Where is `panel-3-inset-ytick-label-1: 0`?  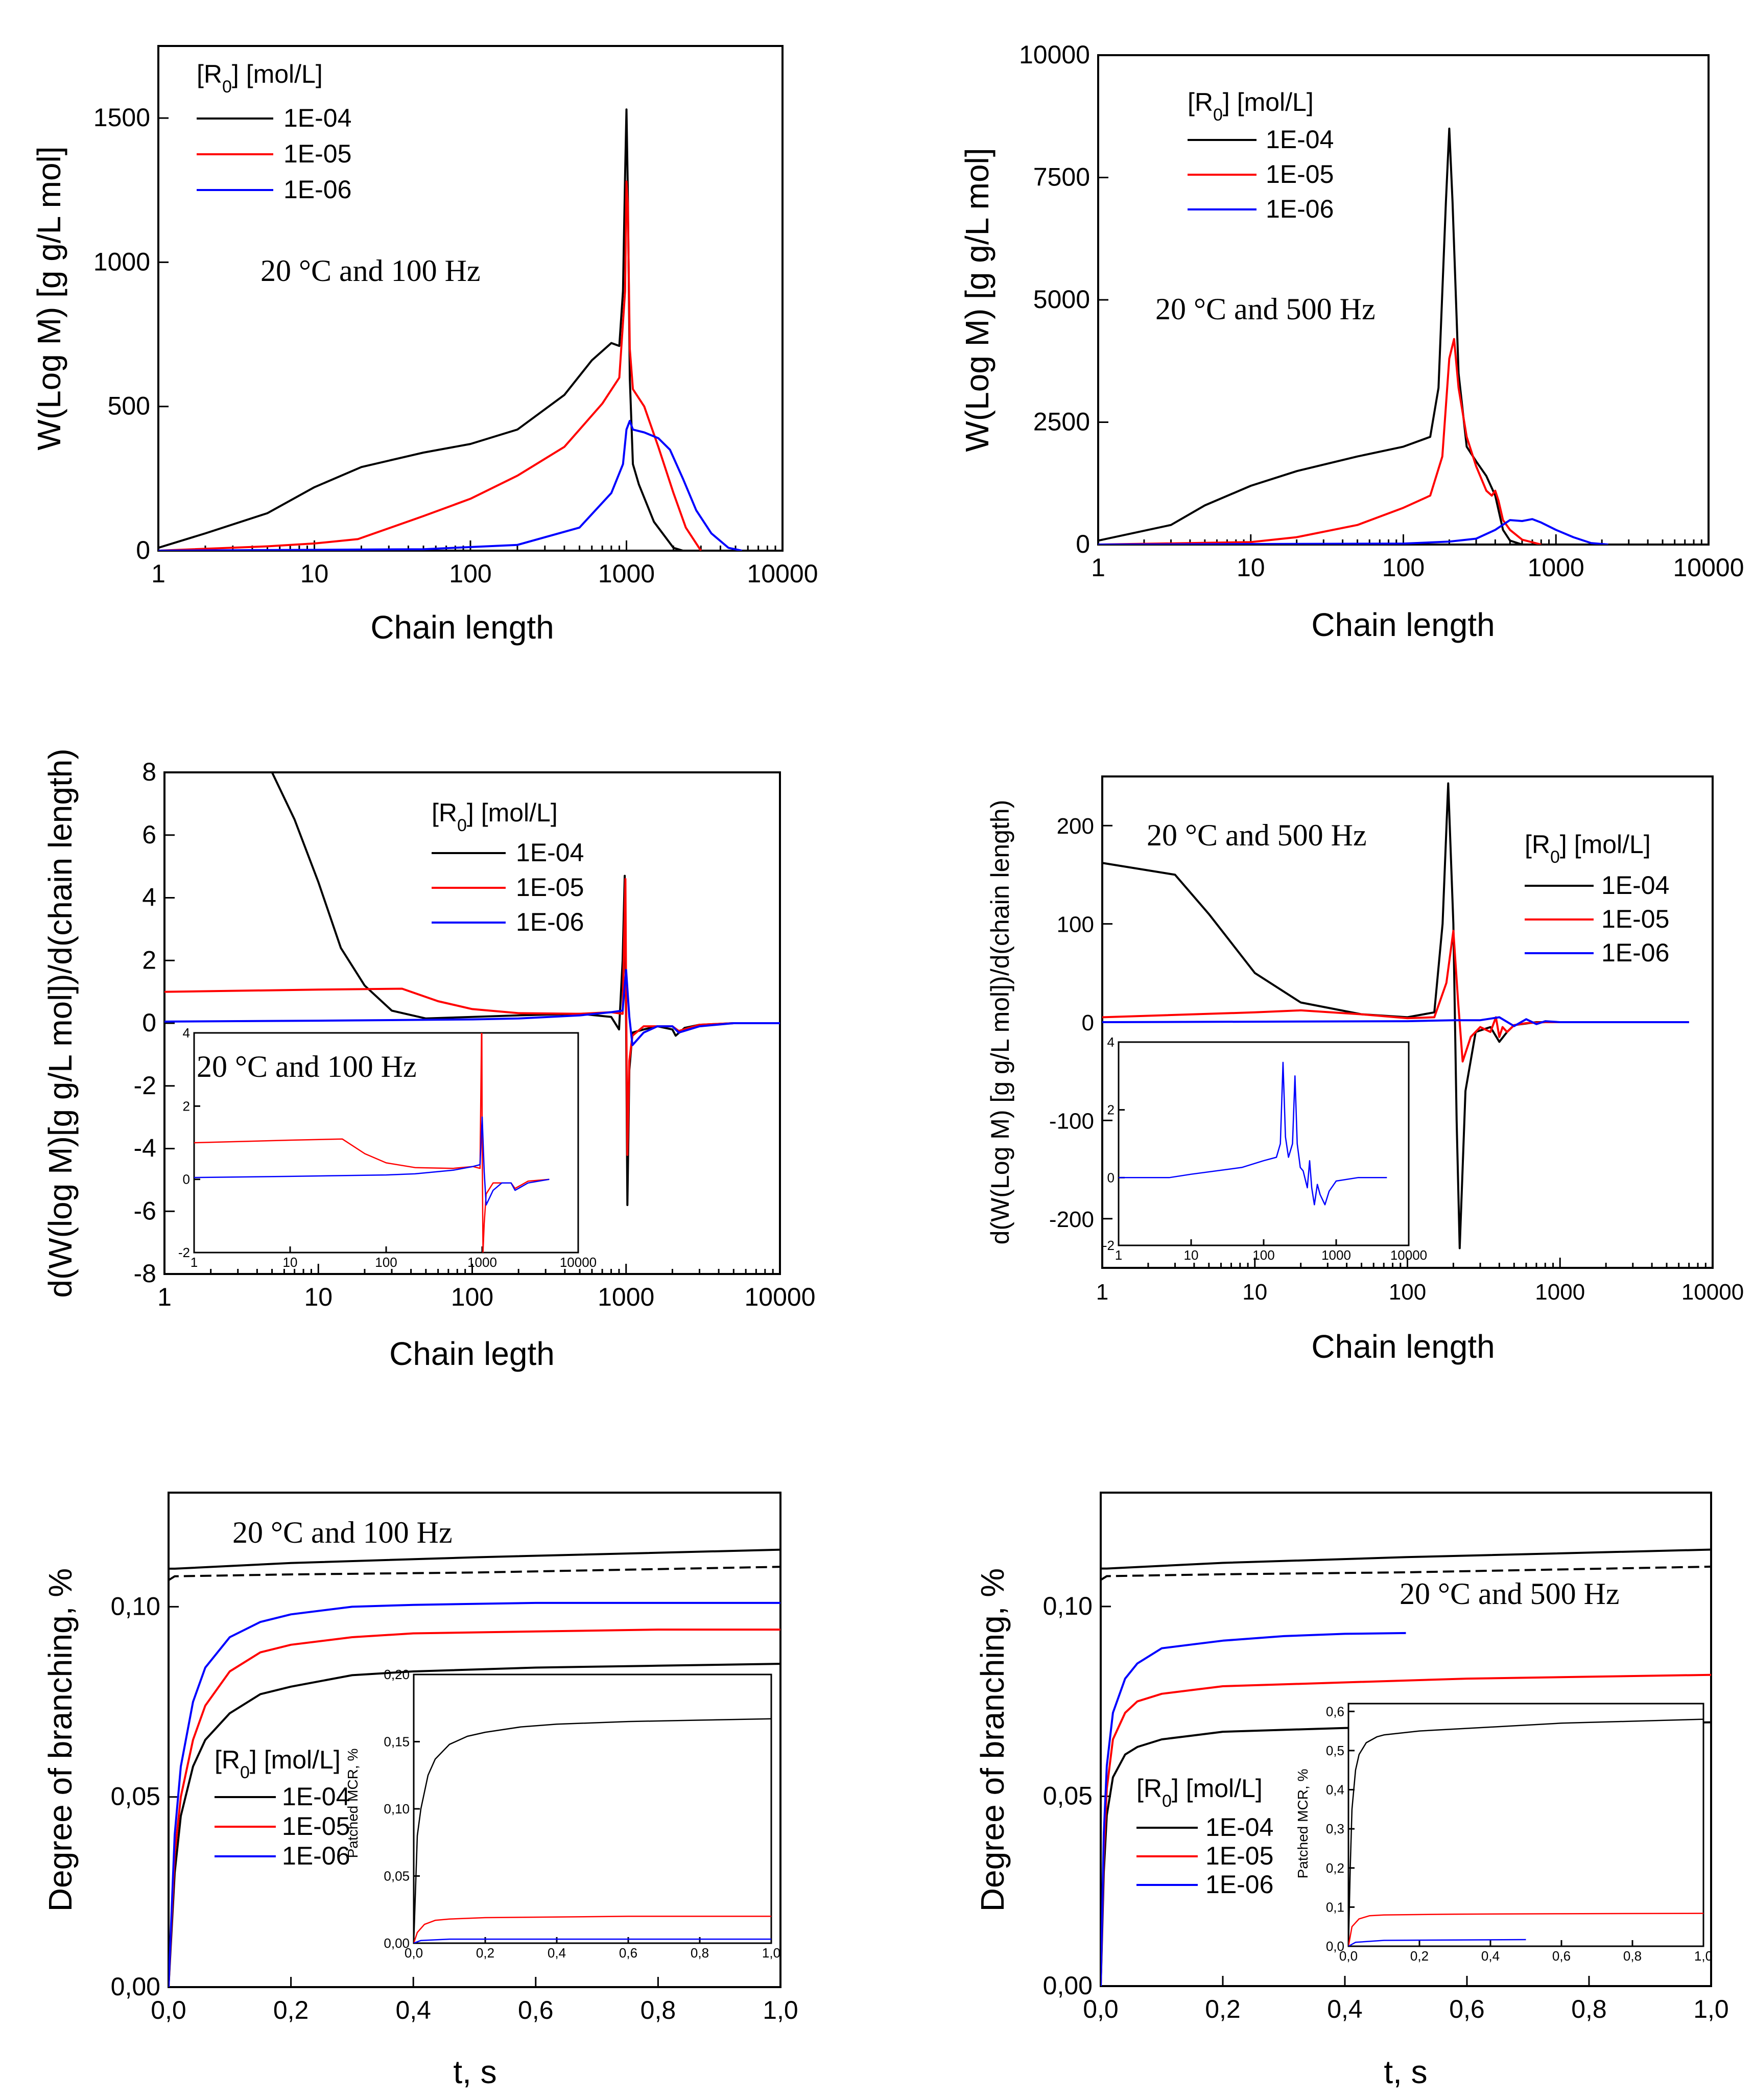
panel-3-inset-ytick-label-1: 0 is located at coordinates (186, 1179).